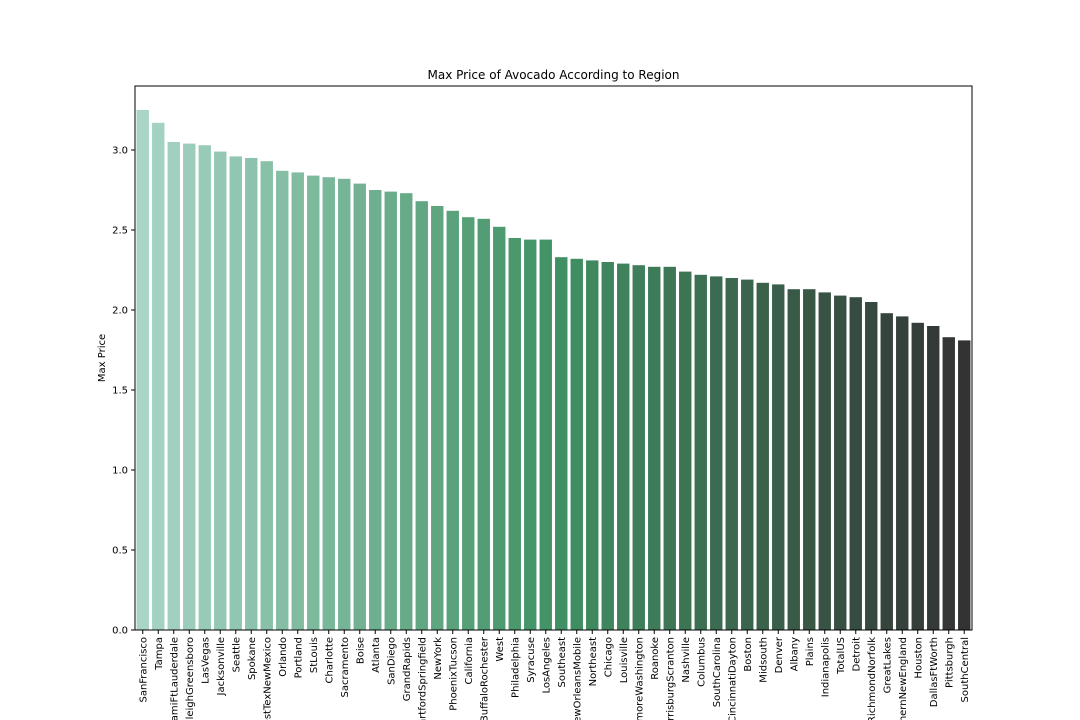  I want to click on x-tick-label-Seattle: Seattle, so click(236, 654).